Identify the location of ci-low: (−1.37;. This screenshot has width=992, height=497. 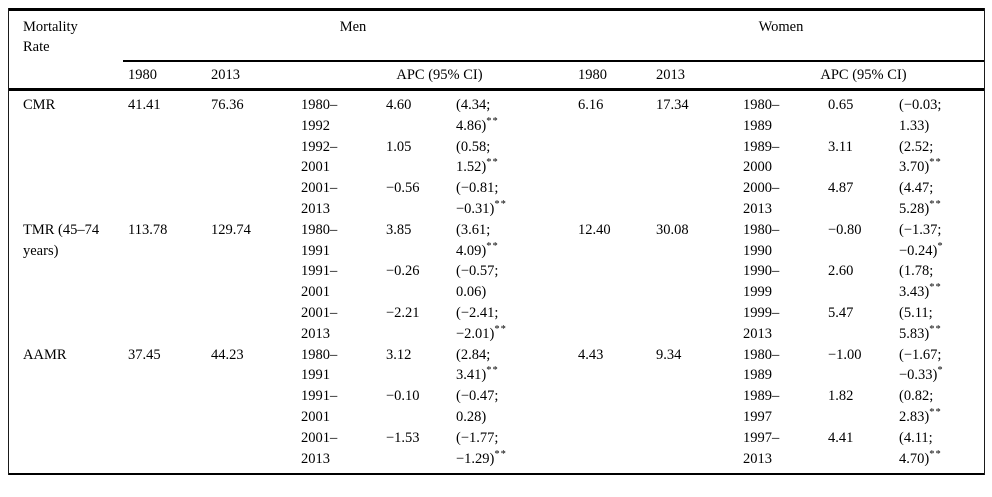
(920, 229).